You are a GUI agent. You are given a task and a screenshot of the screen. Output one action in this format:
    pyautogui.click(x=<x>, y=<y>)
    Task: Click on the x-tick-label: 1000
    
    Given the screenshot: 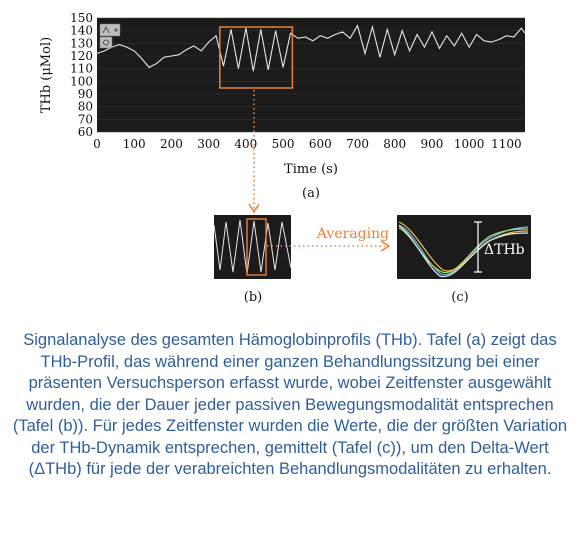 What is the action you would take?
    pyautogui.click(x=469, y=144)
    